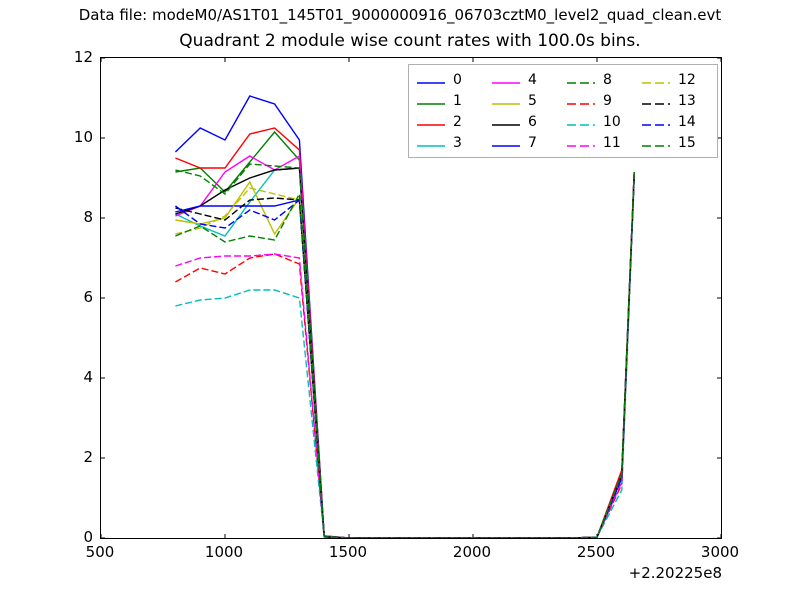 The height and width of the screenshot is (600, 800). Describe the element at coordinates (348, 552) in the screenshot. I see `x-tick-label: 1500` at that location.